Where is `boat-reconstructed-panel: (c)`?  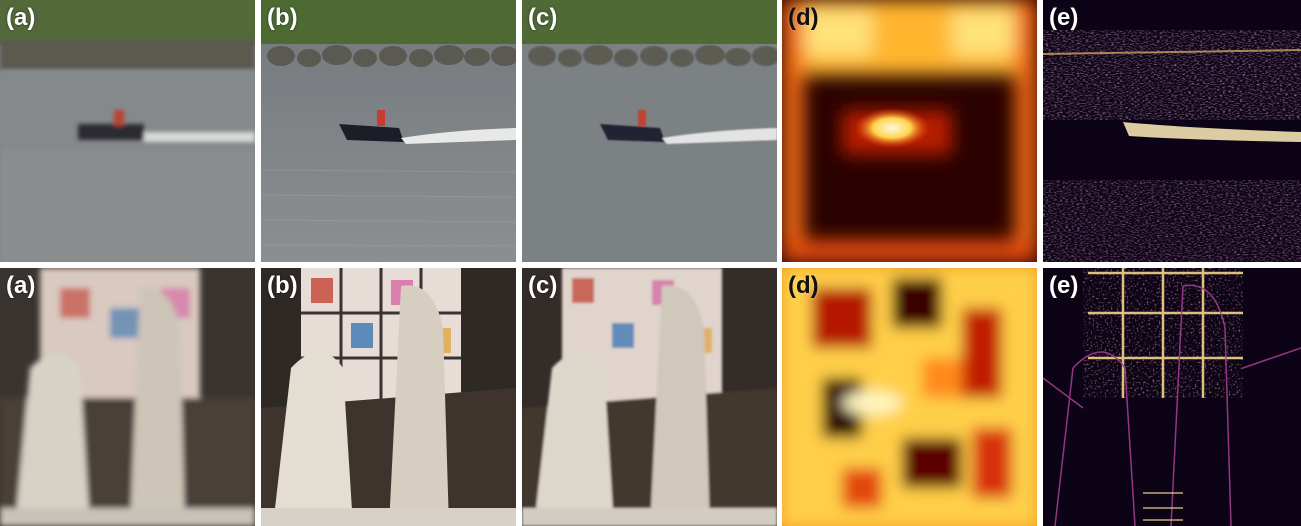 boat-reconstructed-panel: (c) is located at coordinates (649, 131).